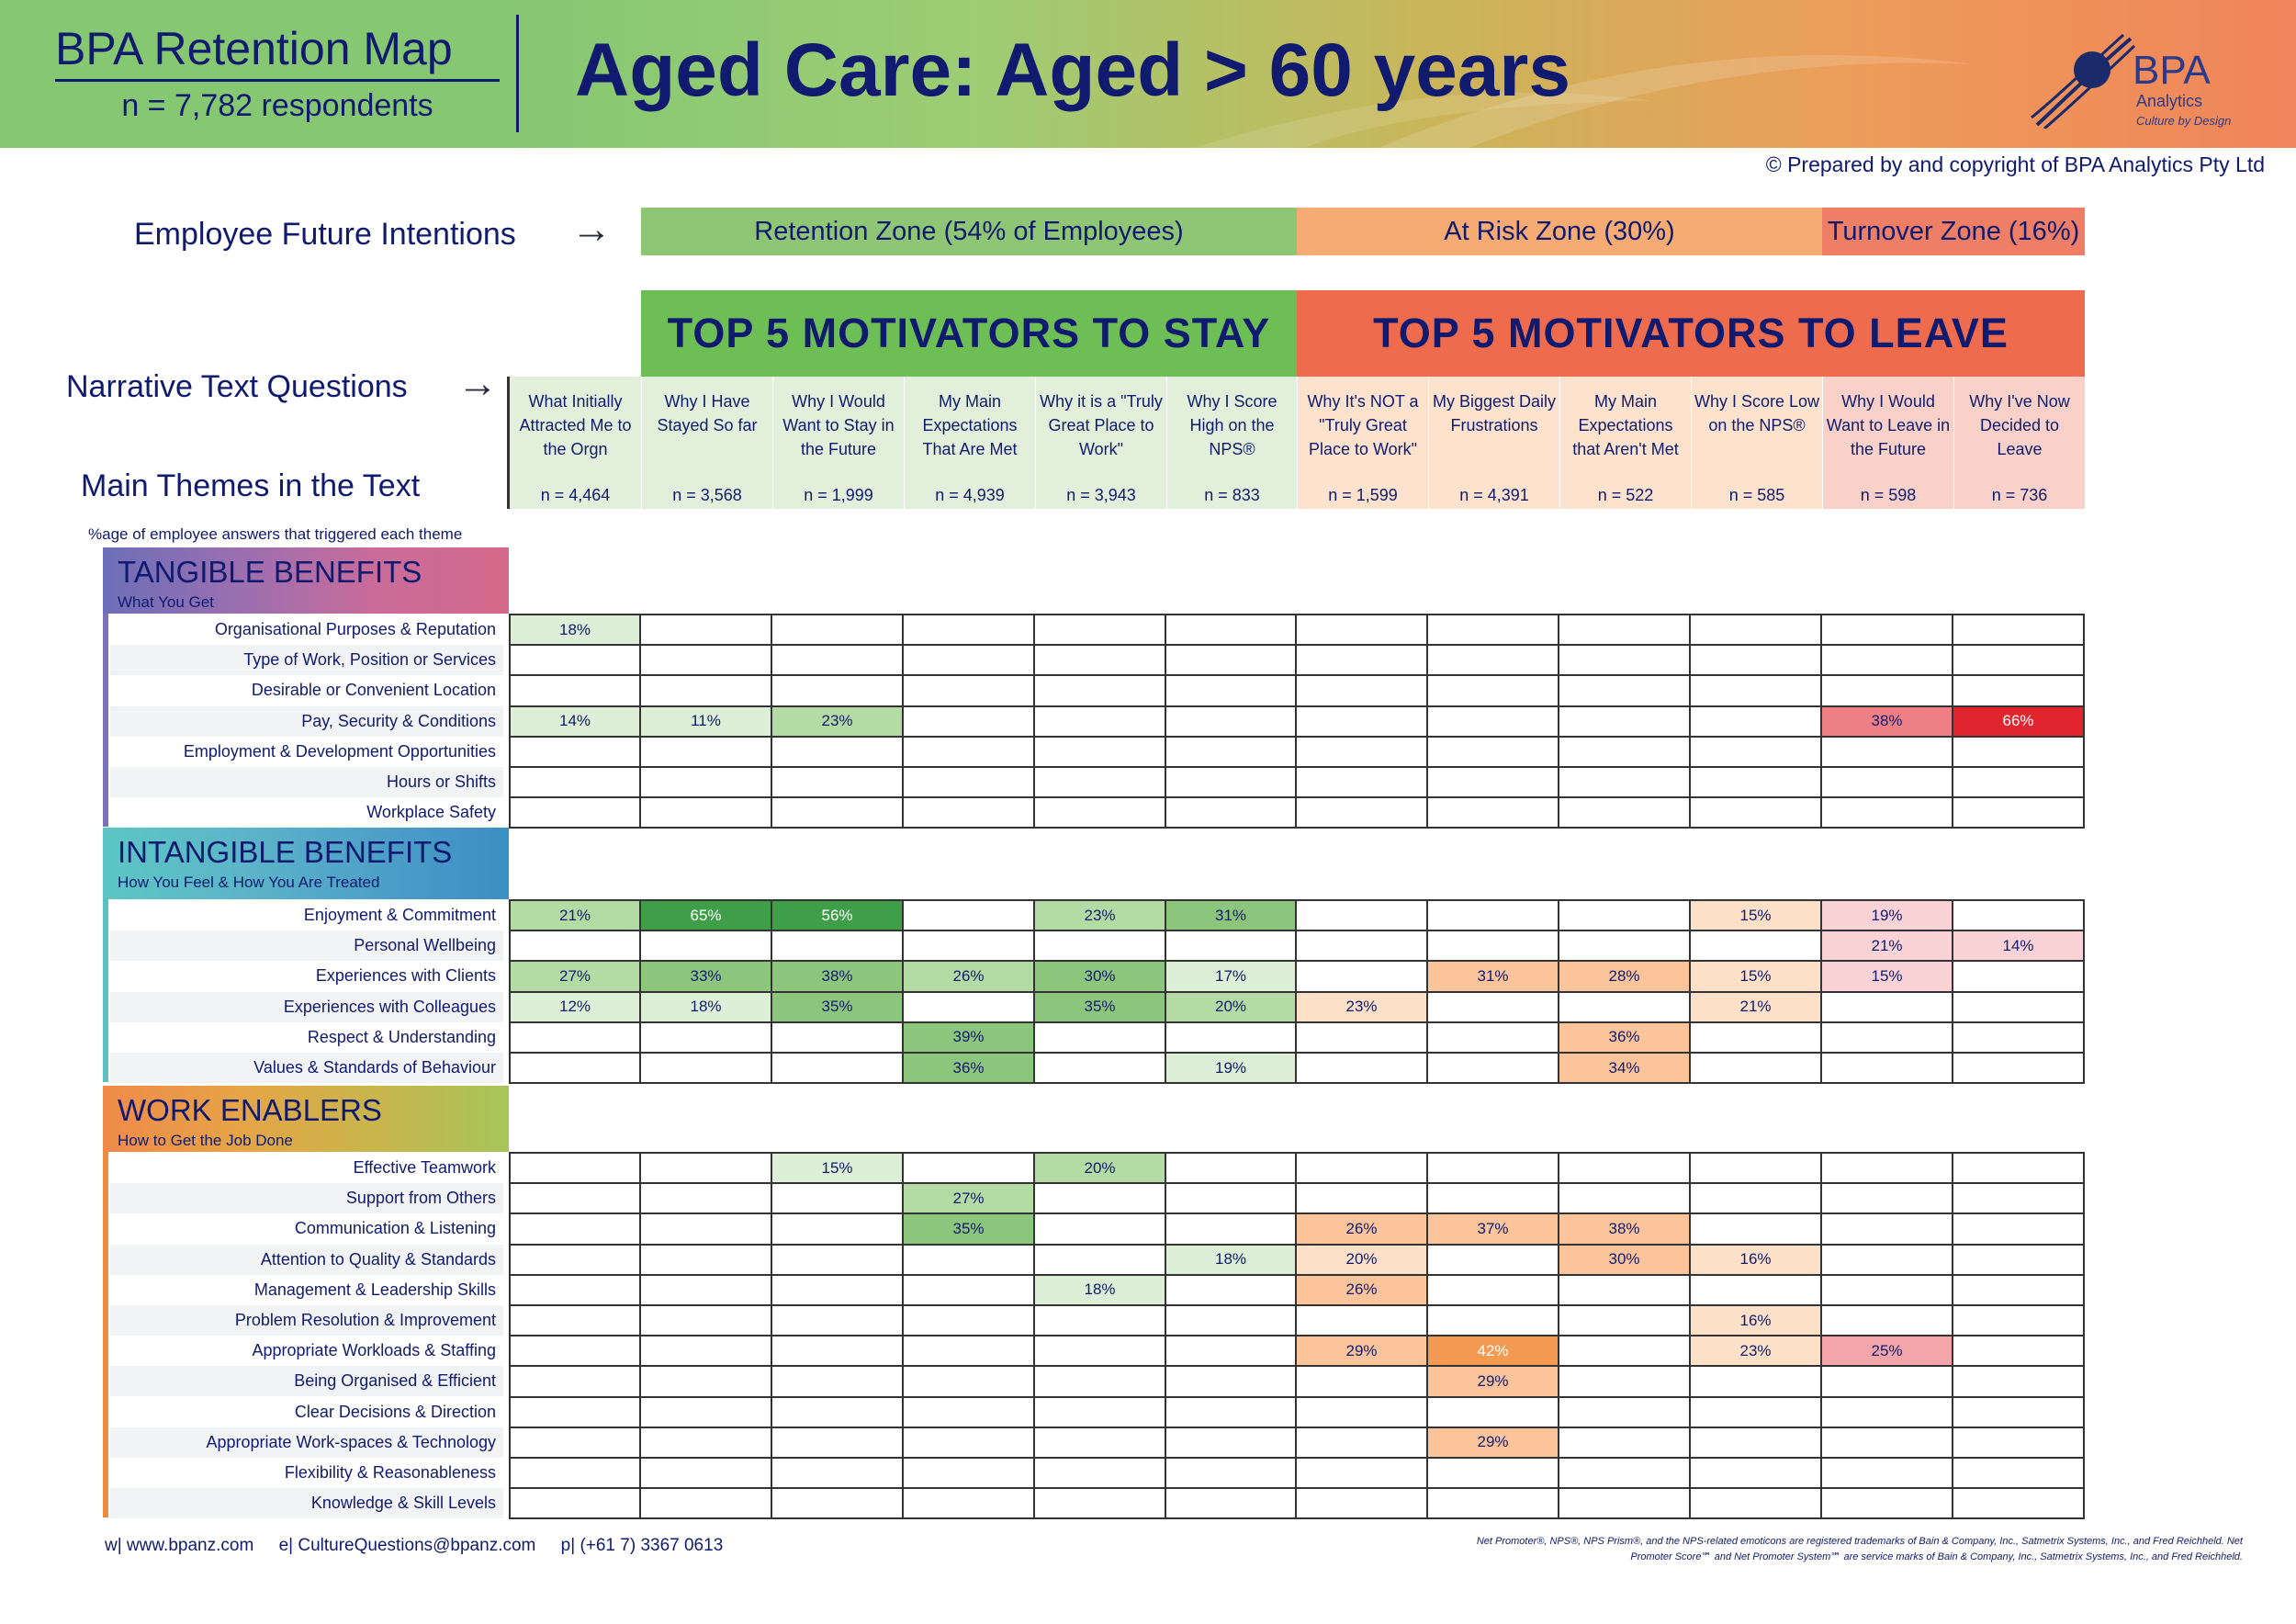 This screenshot has height=1624, width=2296. What do you see at coordinates (1100, 1007) in the screenshot?
I see `theme-cell: 35%` at bounding box center [1100, 1007].